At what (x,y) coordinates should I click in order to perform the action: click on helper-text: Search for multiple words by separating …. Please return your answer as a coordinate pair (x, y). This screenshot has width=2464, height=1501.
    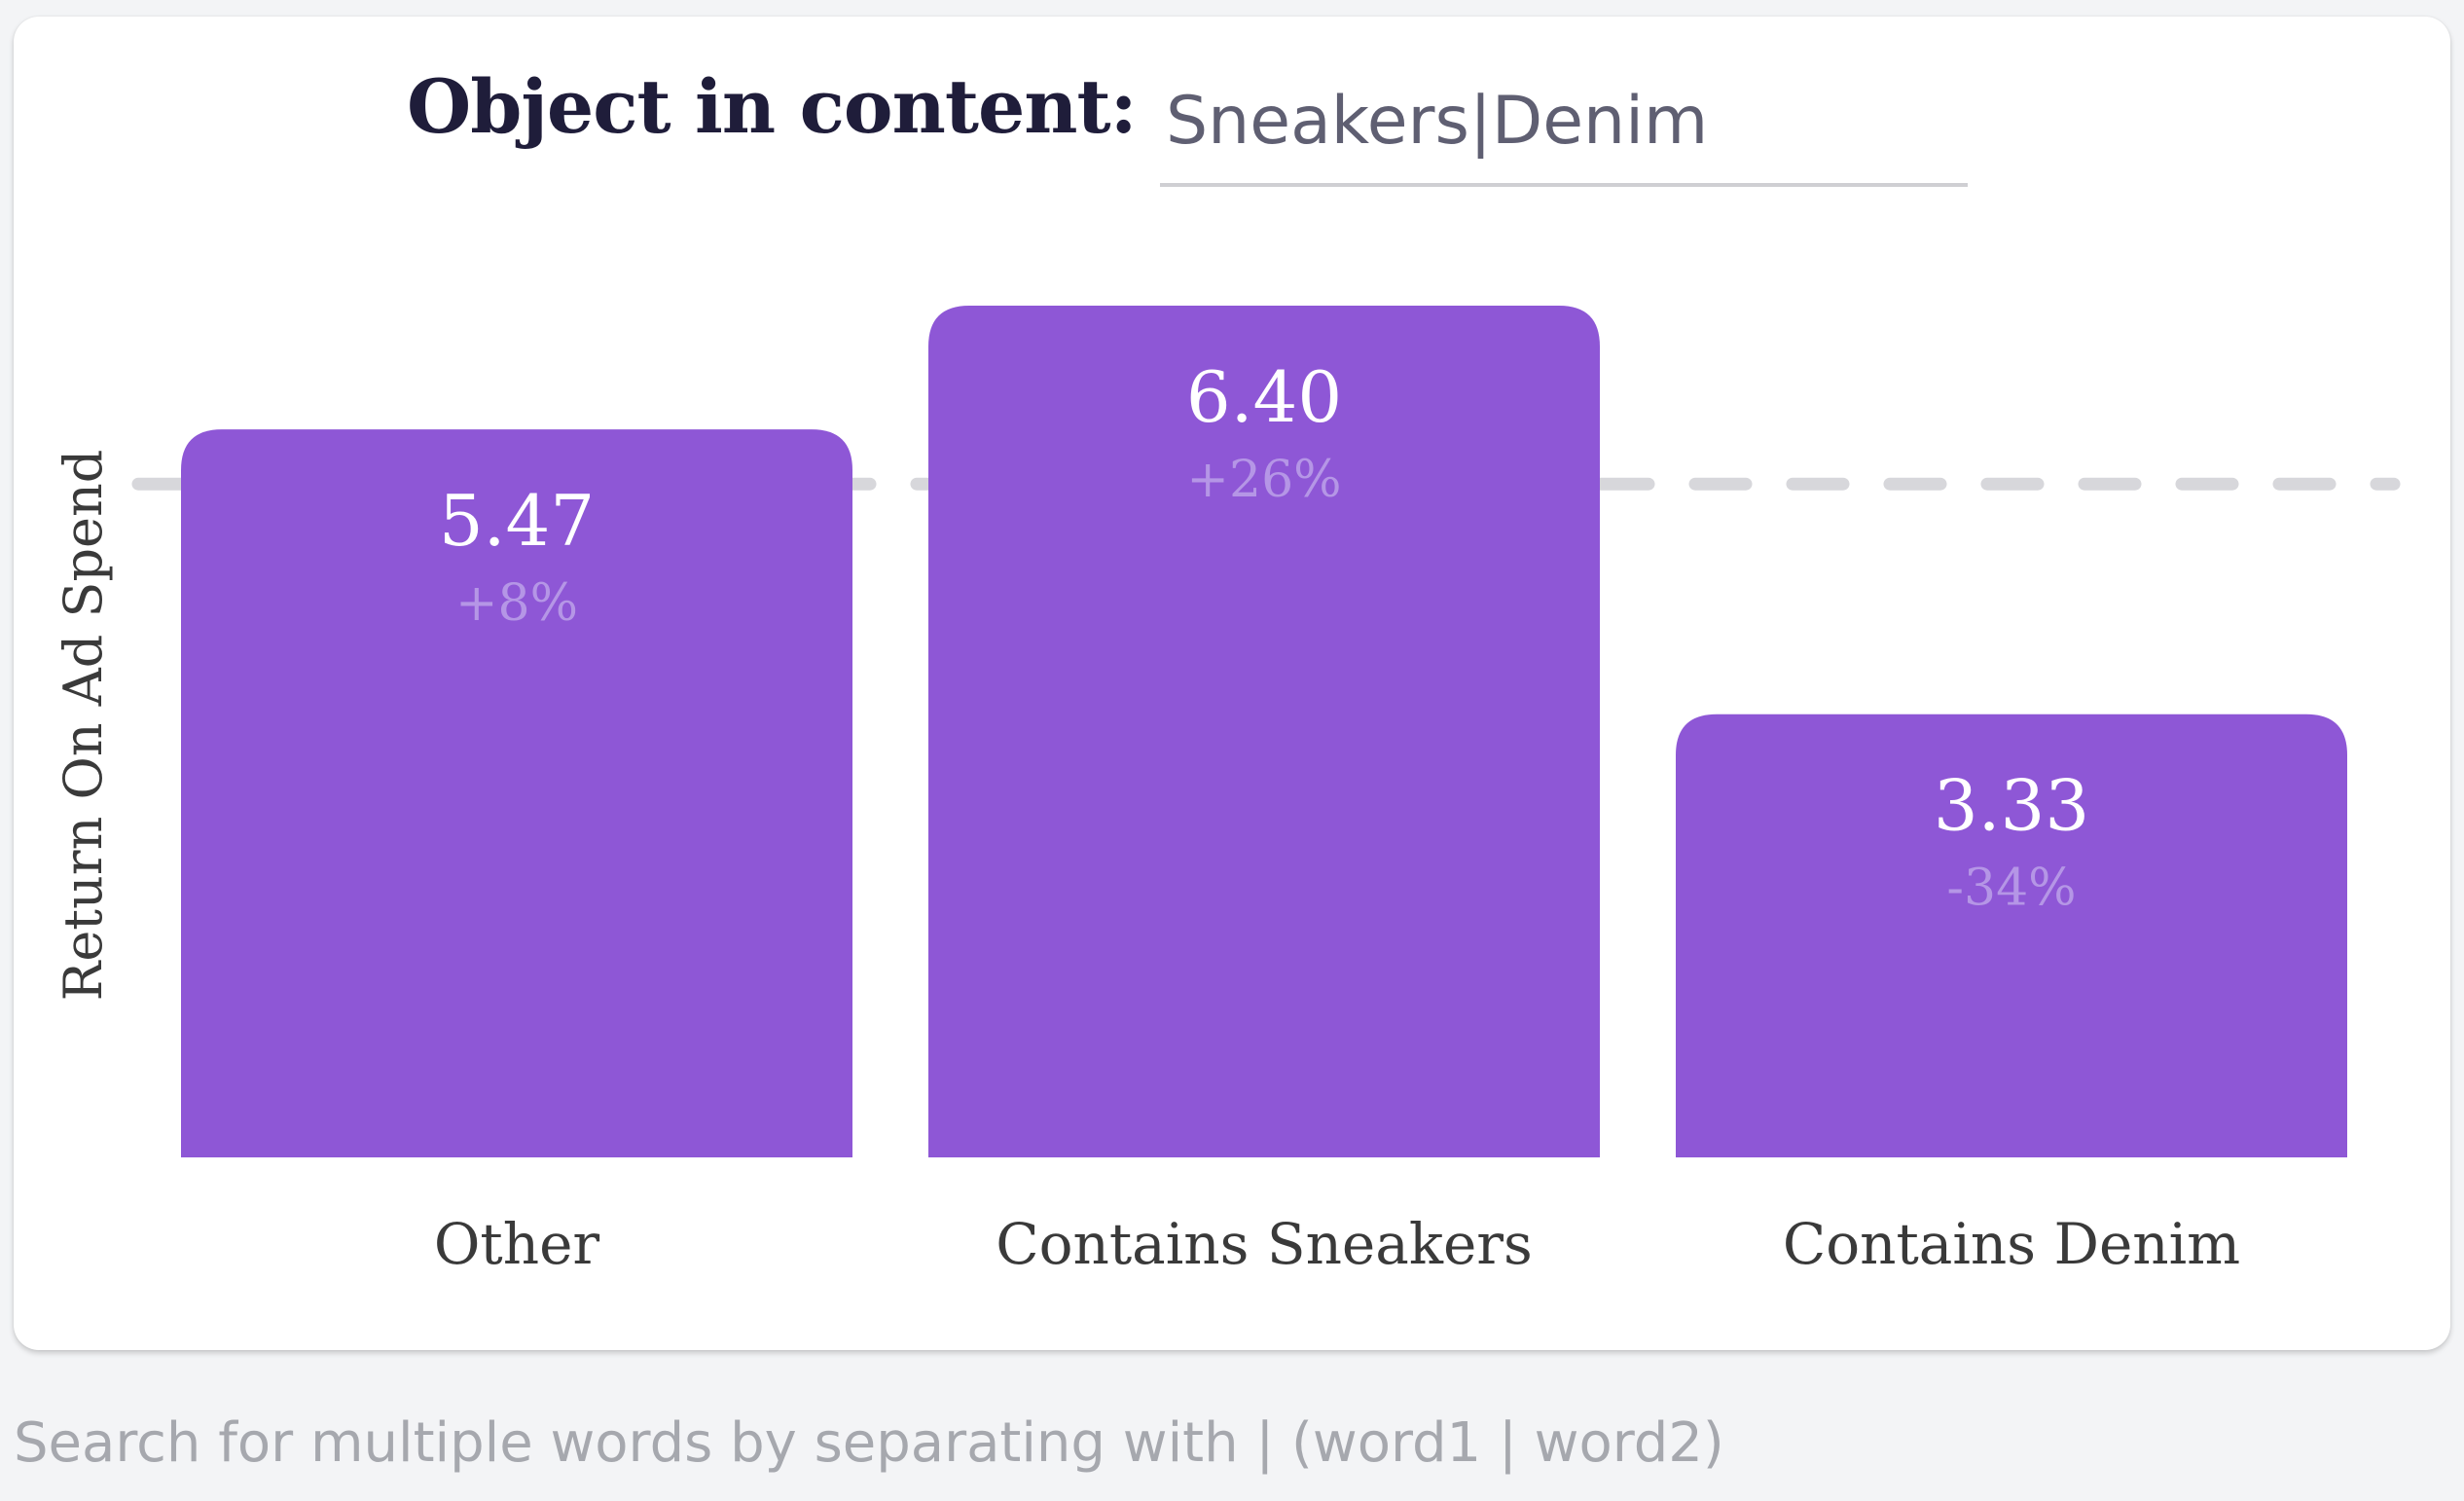
    Looking at the image, I should click on (869, 1443).